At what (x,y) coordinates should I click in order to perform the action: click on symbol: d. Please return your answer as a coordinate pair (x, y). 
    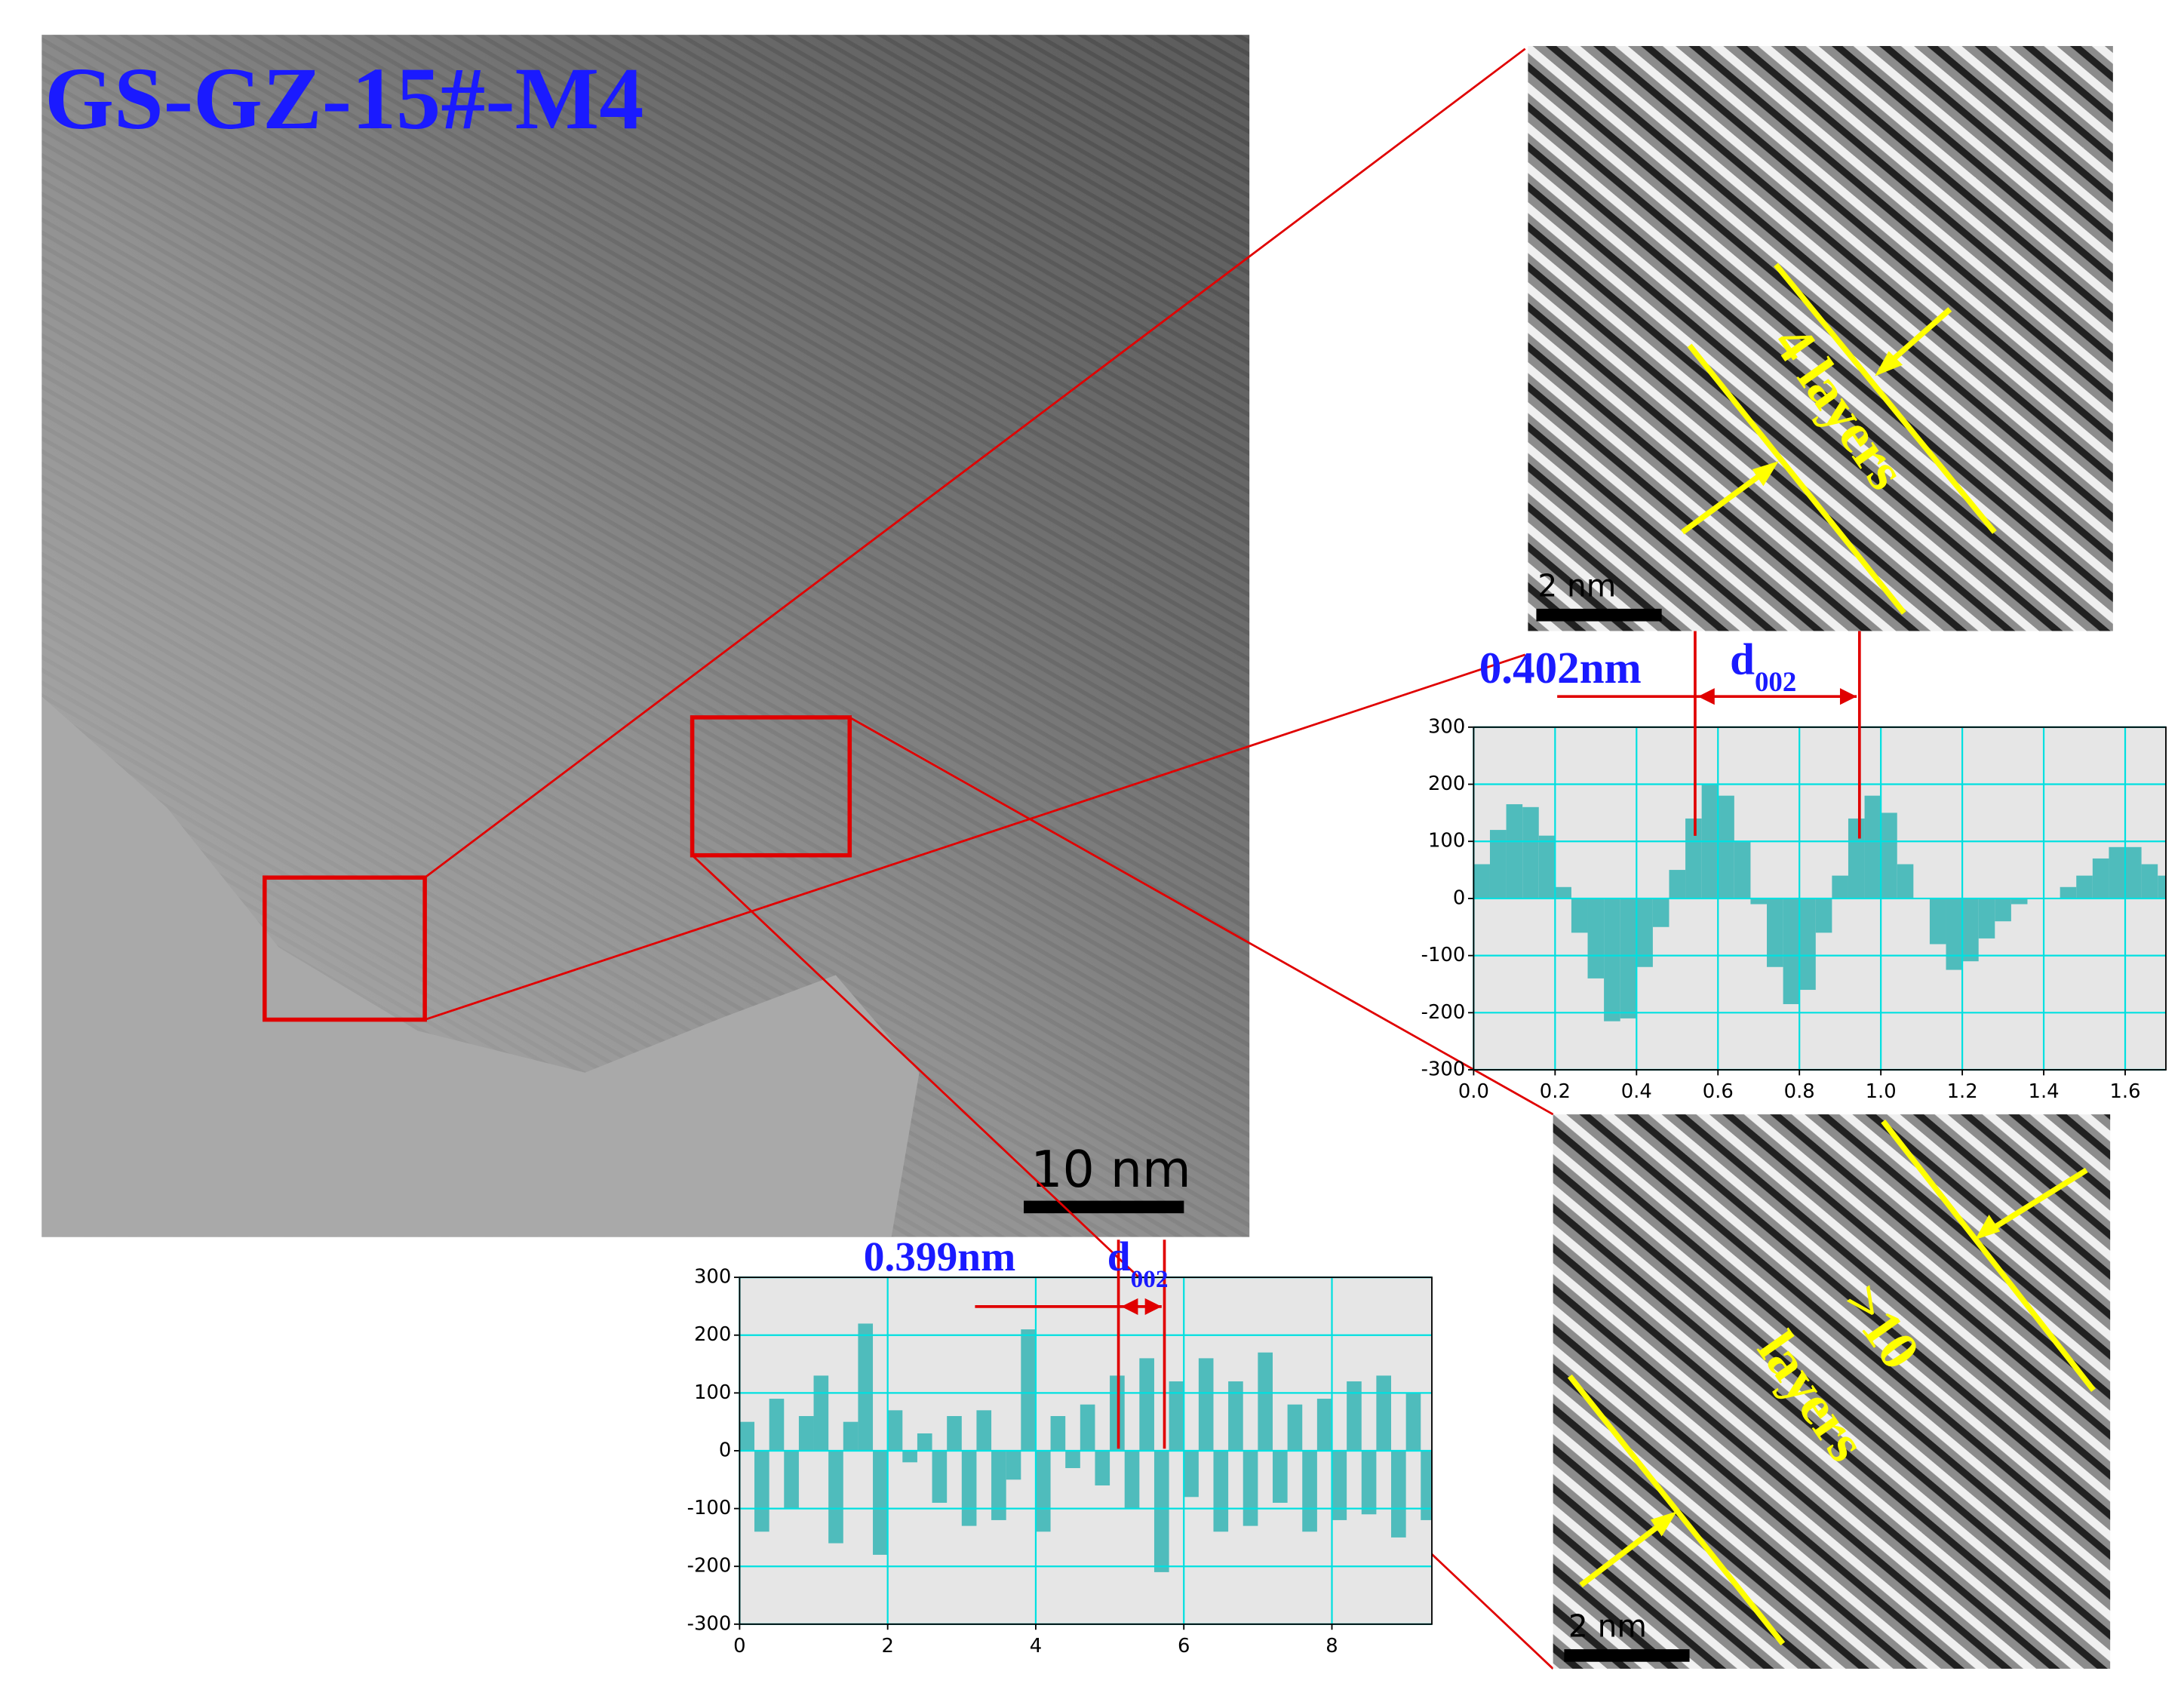
    Looking at the image, I should click on (1119, 1256).